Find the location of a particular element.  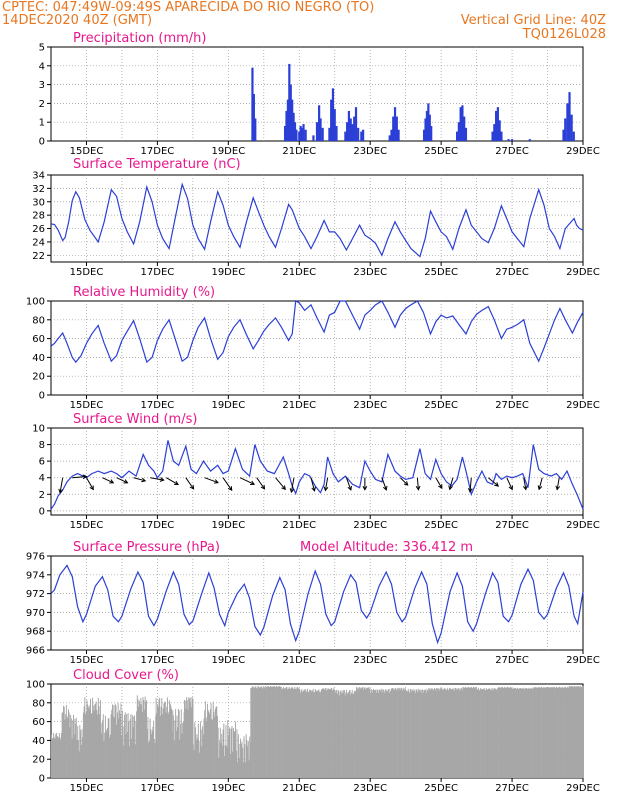

precip-ytick-label: 2 is located at coordinates (42, 104).